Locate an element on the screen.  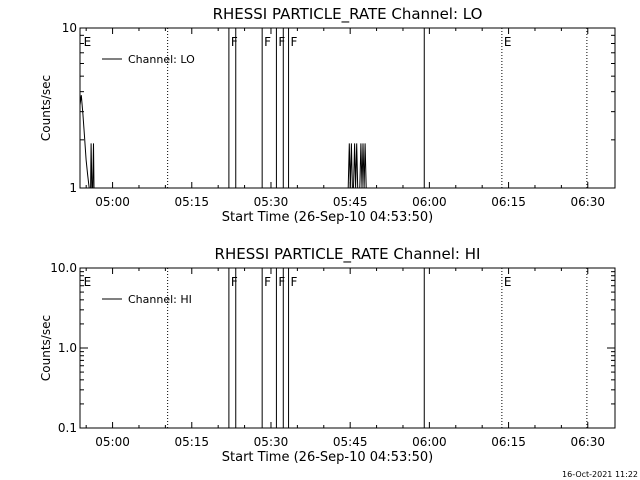
y-tick-label: 10.0 is located at coordinates (63, 268).